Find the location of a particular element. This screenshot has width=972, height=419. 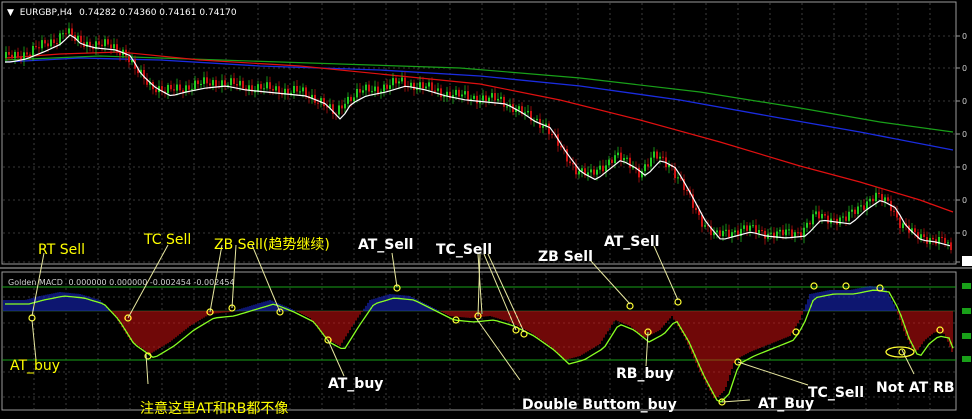

not-at-rb-ellipse is located at coordinates (900, 352).